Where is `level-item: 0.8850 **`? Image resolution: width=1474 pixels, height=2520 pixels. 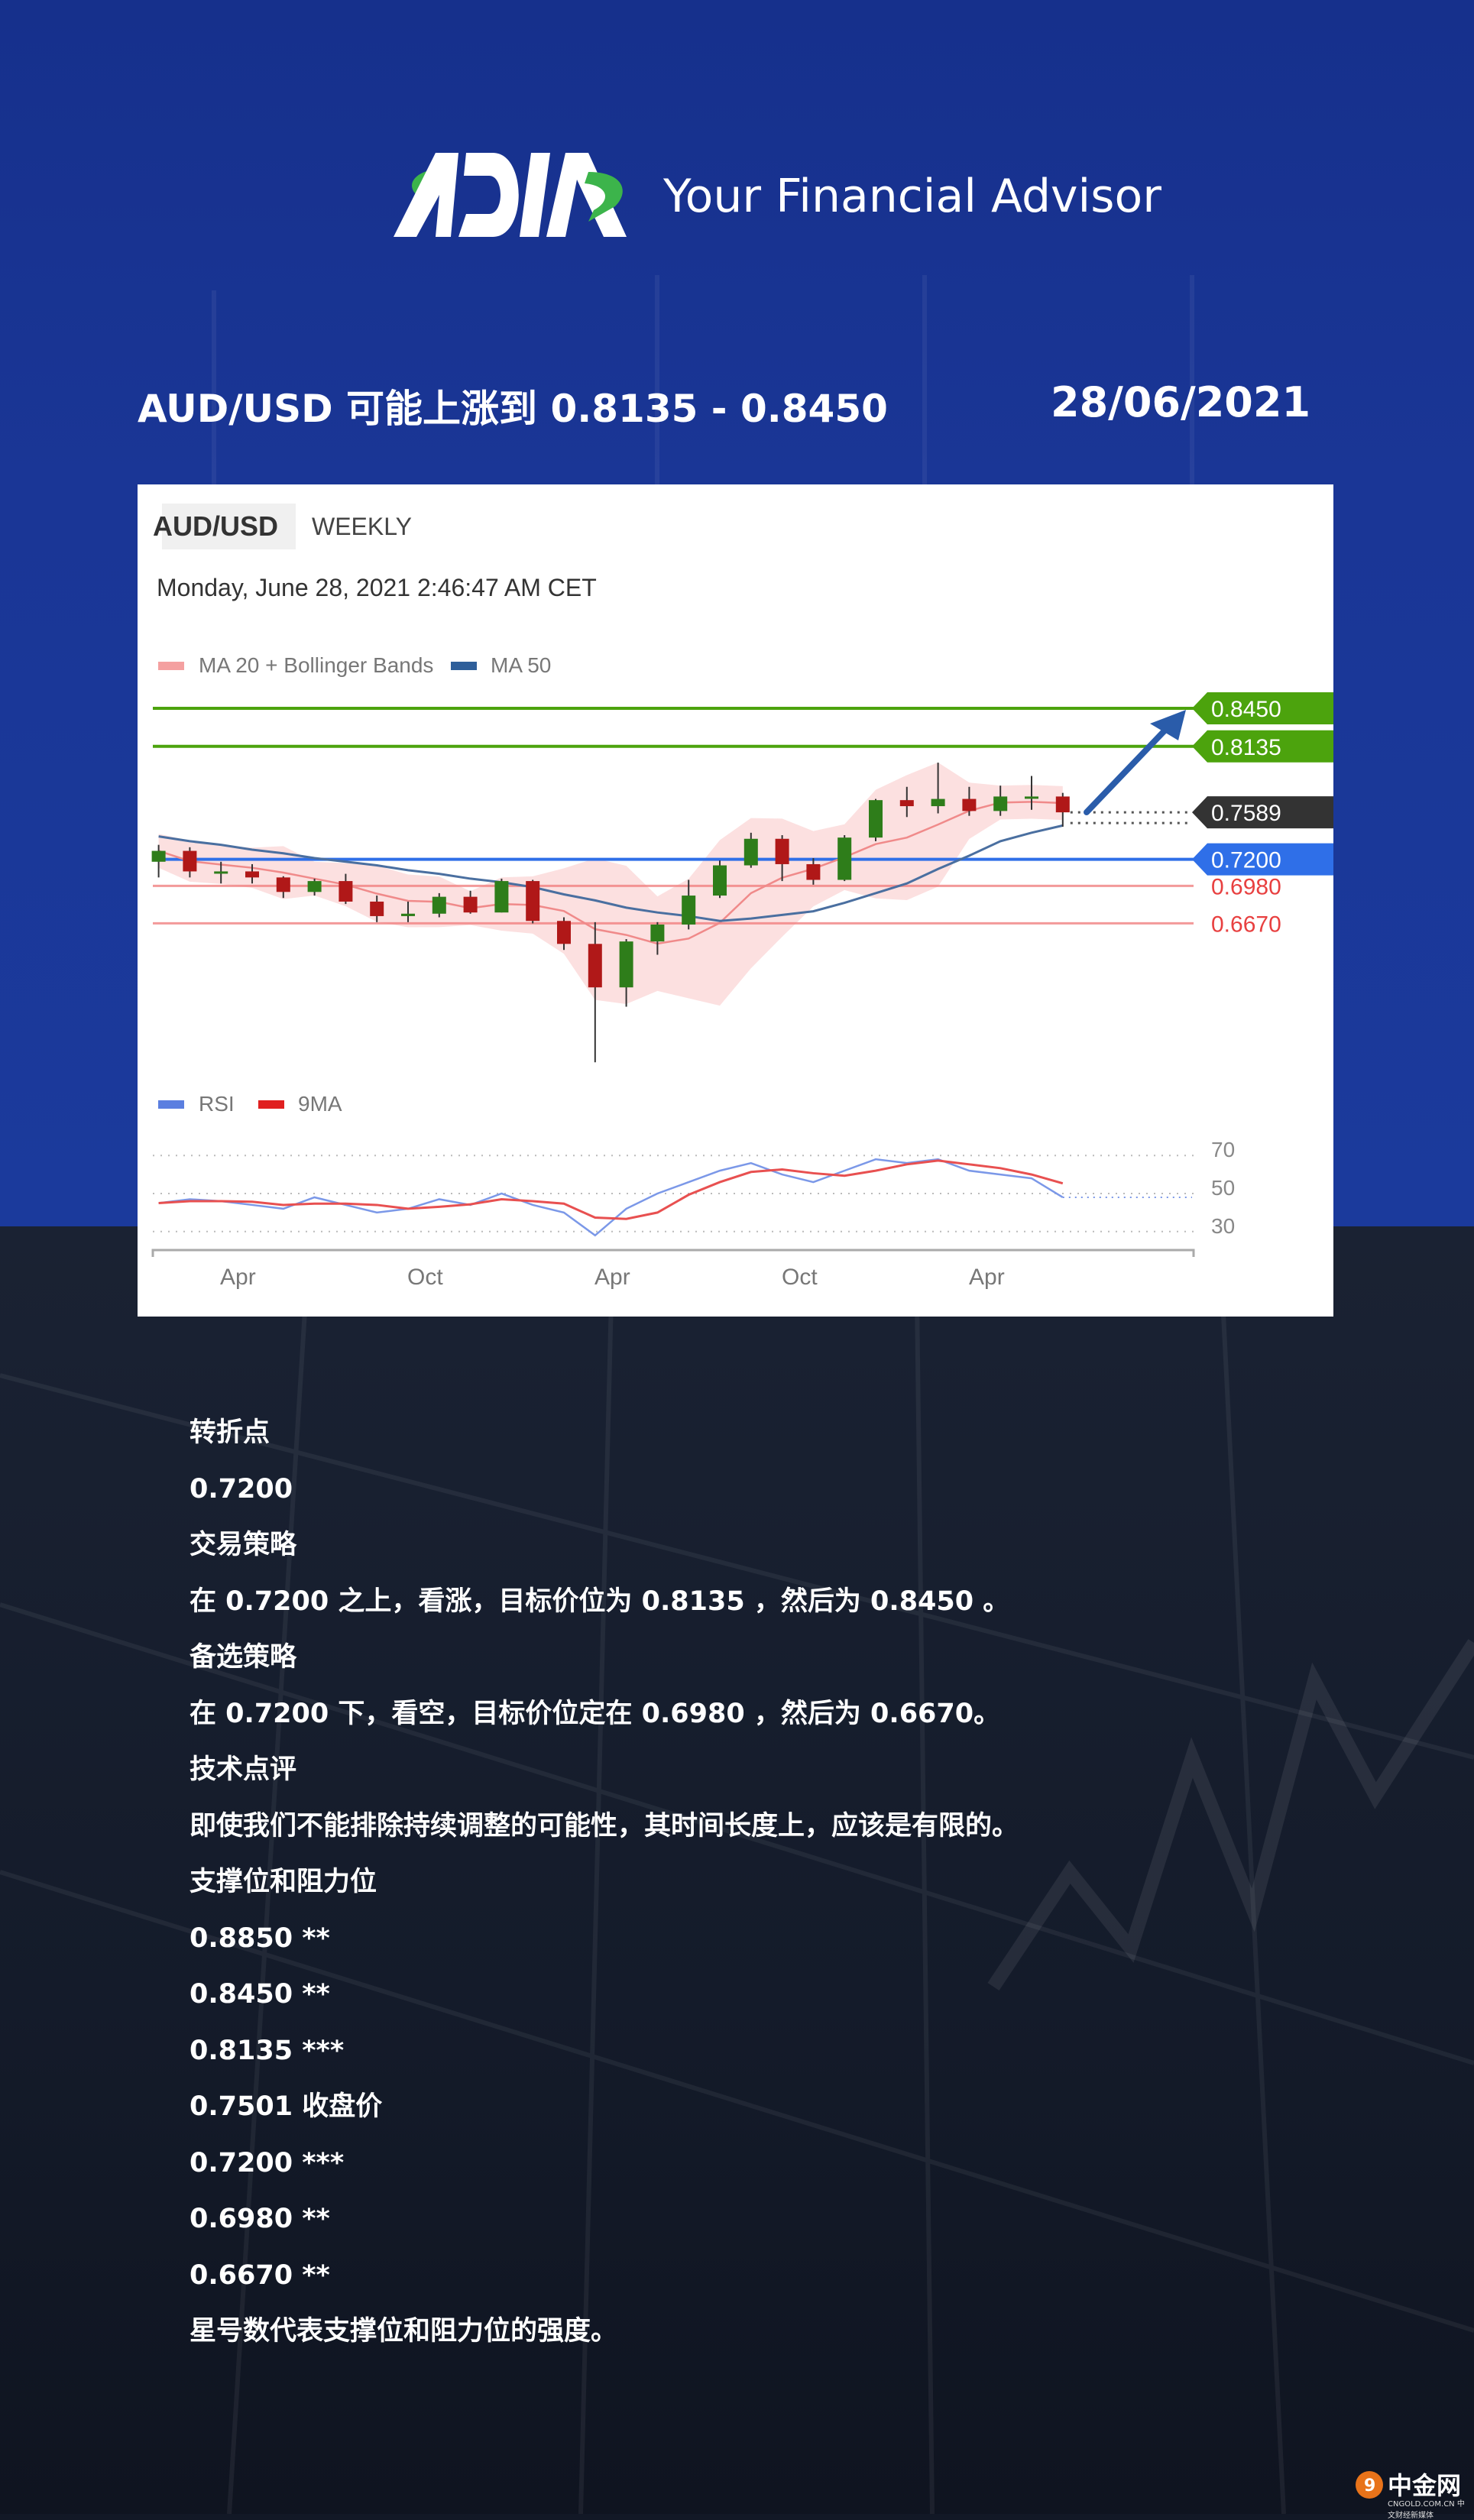
level-item: 0.8850 ** is located at coordinates (260, 1938).